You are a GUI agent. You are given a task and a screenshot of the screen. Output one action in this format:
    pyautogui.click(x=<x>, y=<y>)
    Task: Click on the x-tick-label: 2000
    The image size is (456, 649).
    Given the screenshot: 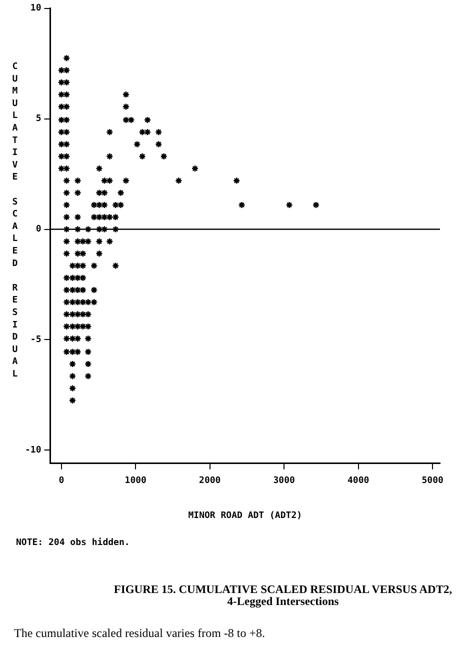 What is the action you would take?
    pyautogui.click(x=210, y=481)
    